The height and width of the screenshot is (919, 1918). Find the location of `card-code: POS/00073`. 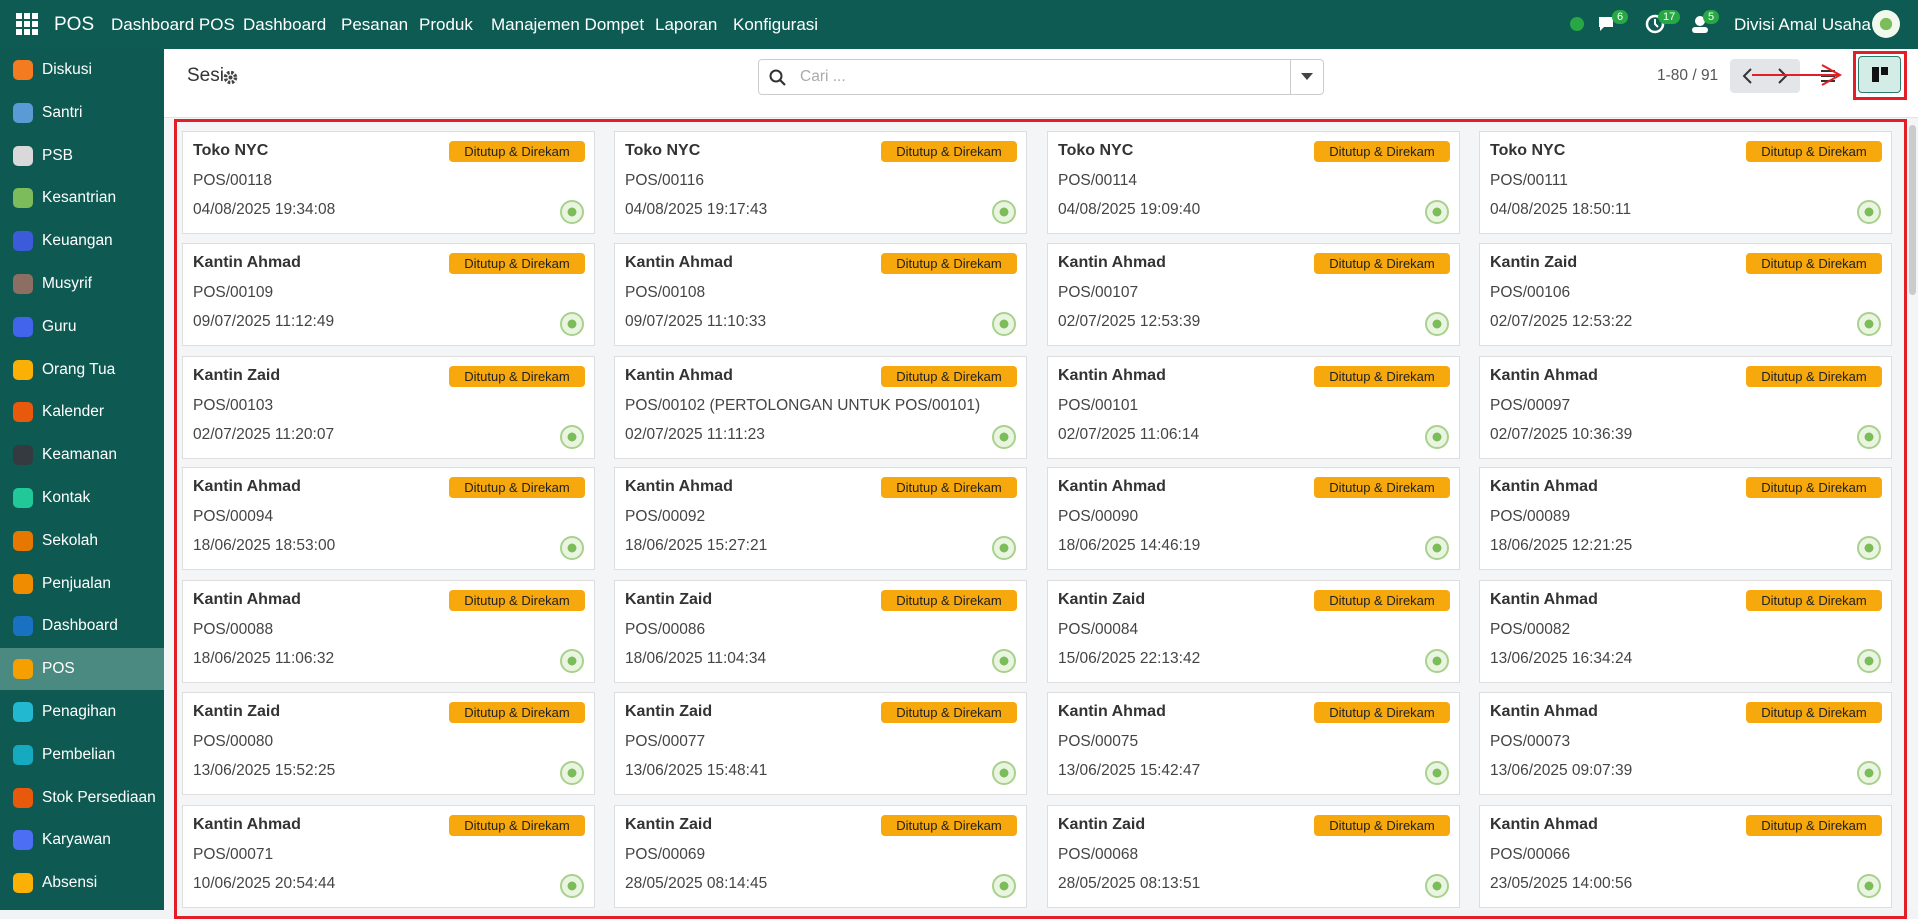

card-code: POS/00073 is located at coordinates (1530, 741).